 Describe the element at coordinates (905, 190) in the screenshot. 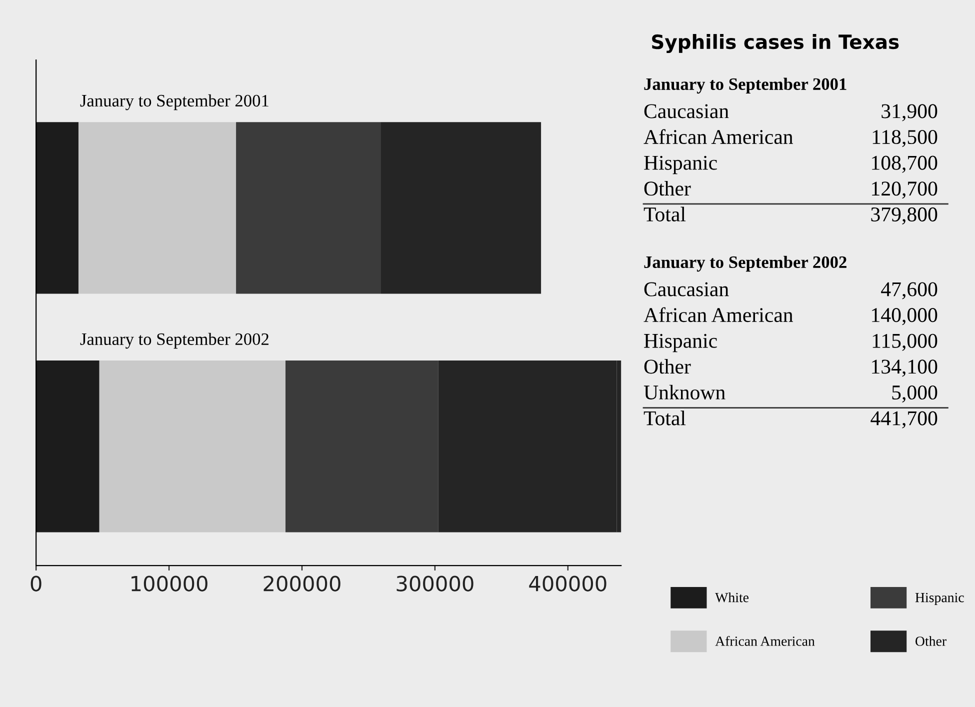

I see `text: 120,700` at that location.